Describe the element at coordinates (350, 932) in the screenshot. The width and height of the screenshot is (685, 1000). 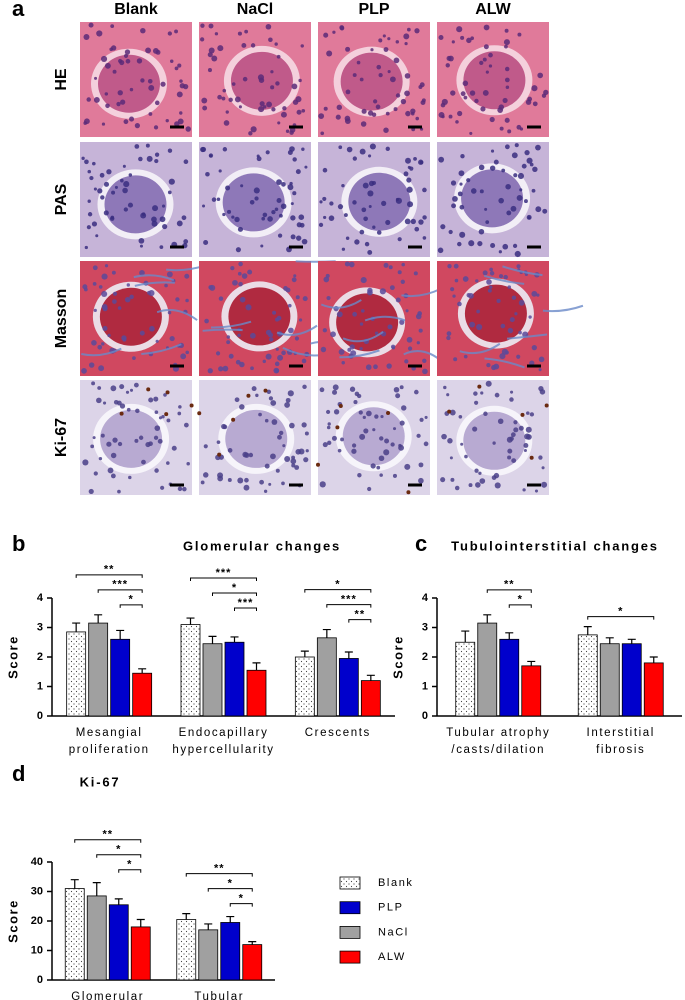
I see `legend-swatch` at that location.